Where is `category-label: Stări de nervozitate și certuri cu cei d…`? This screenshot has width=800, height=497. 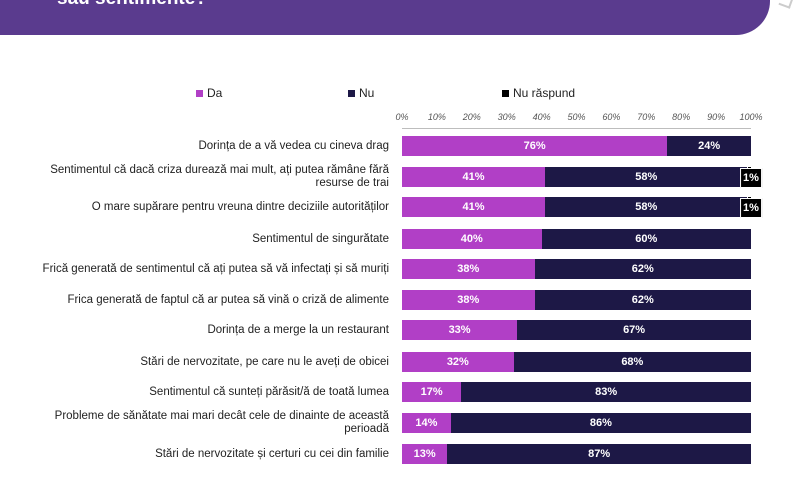 category-label: Stări de nervozitate și certuri cu cei d… is located at coordinates (272, 453).